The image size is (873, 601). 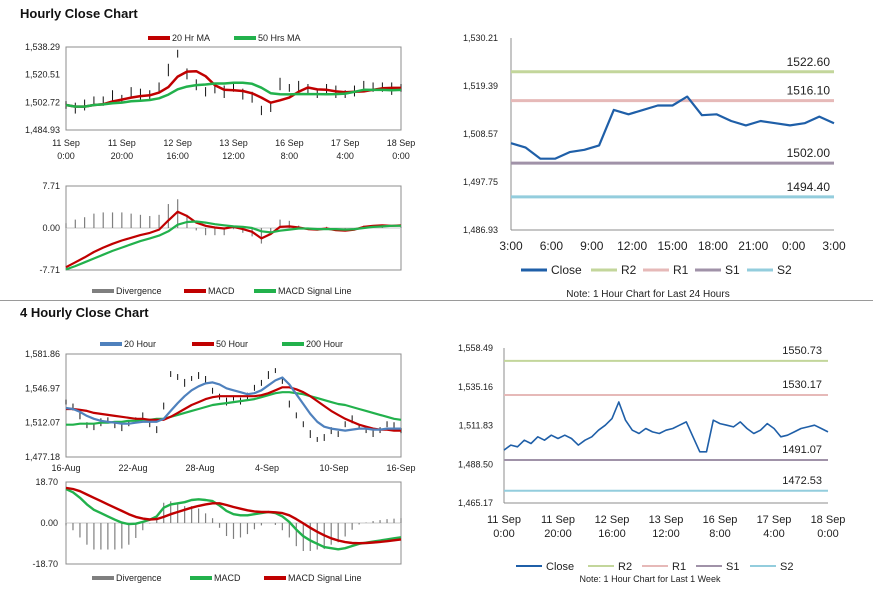 I want to click on hourly-price-xtick-time-2: 16:00, so click(x=177, y=156).